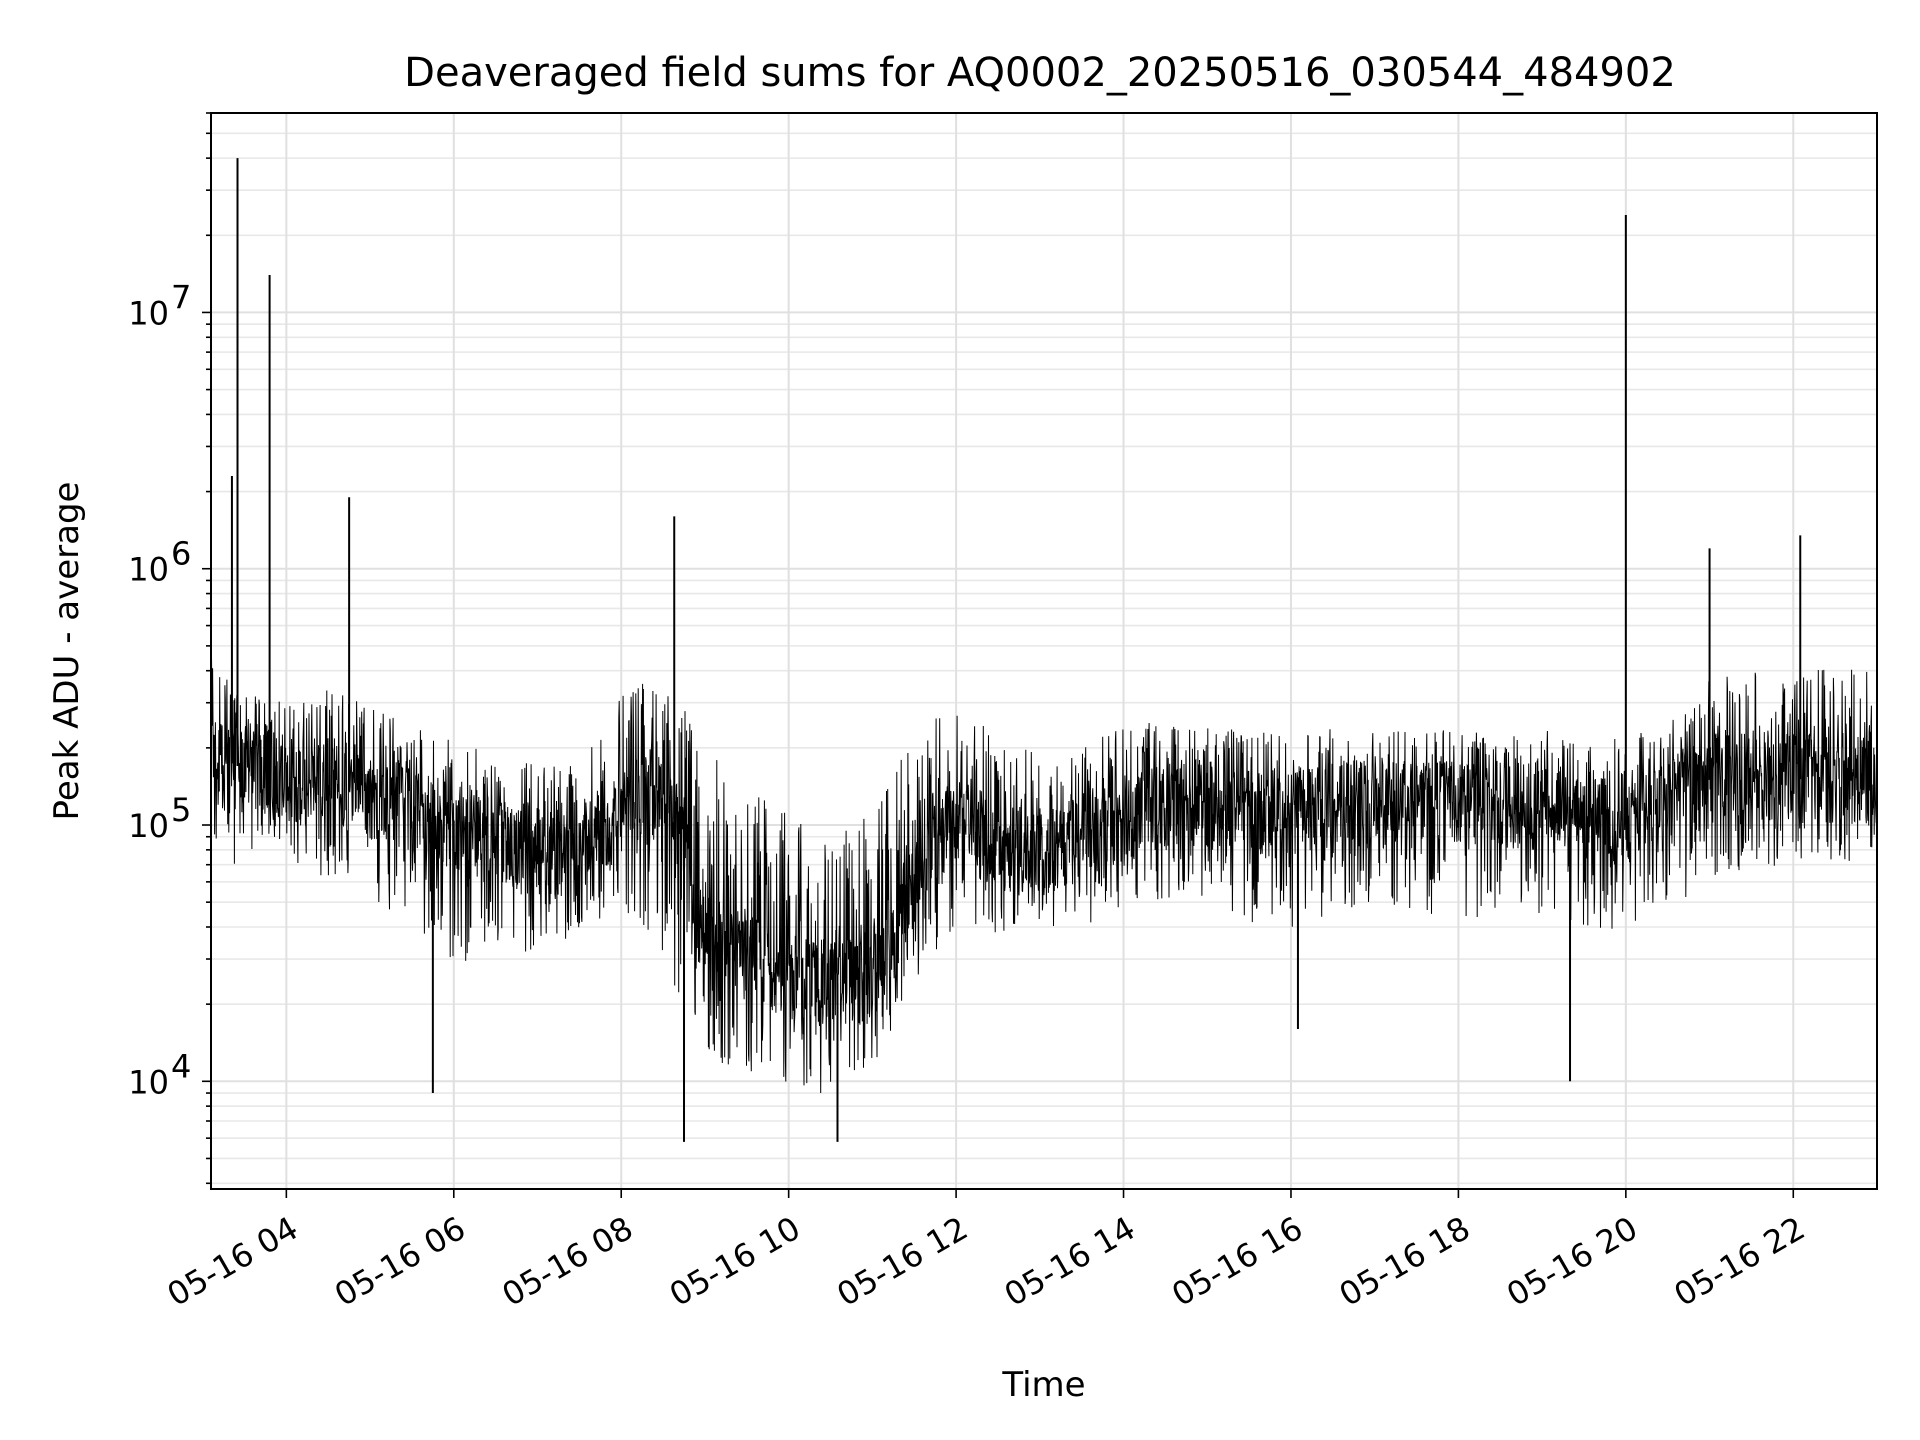  I want to click on y-tick-exponent: 5, so click(181, 810).